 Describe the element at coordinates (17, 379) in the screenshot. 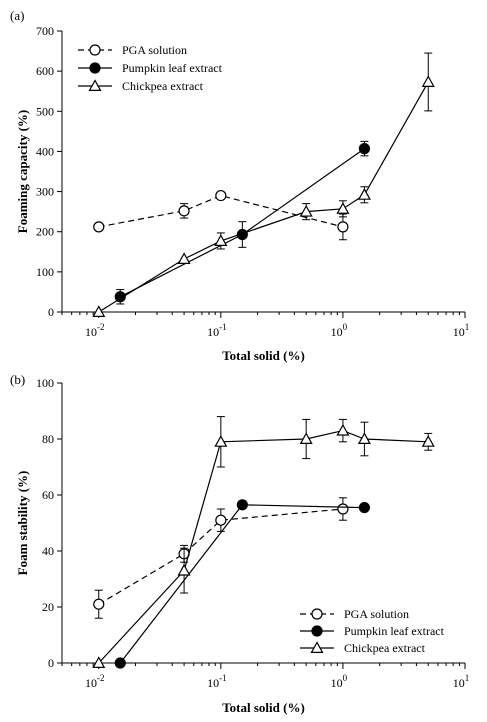

I see `panel-label: (b)` at that location.